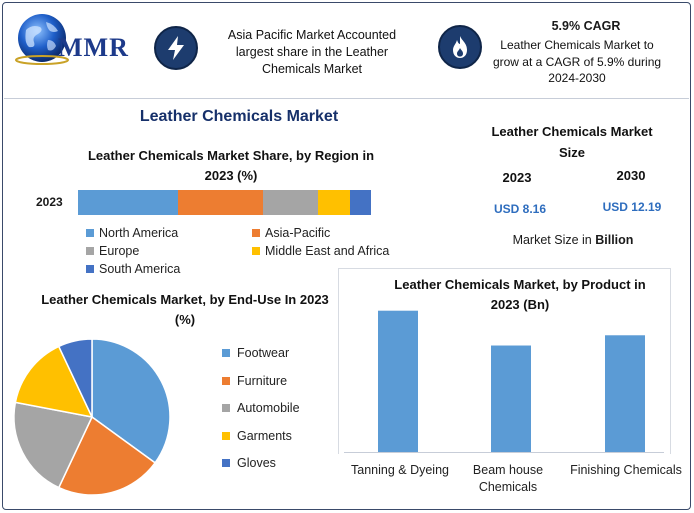 This screenshot has height=513, width=694. Describe the element at coordinates (268, 408) in the screenshot. I see `legend-label: Automobile` at that location.